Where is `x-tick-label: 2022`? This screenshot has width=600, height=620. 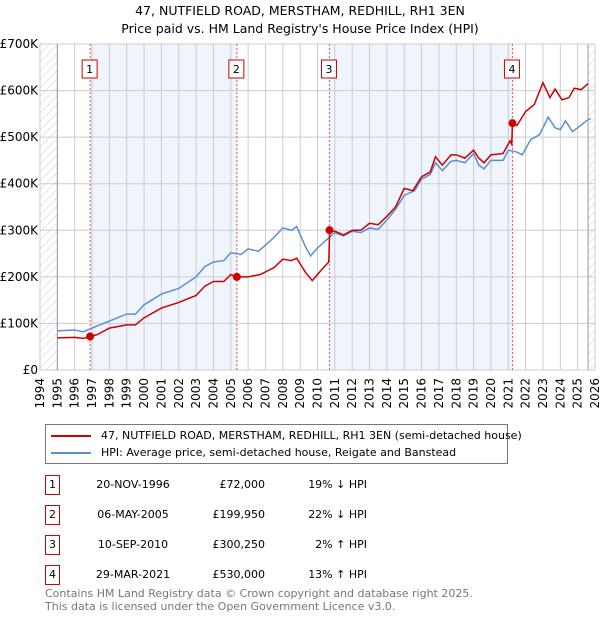
x-tick-label: 2022 is located at coordinates (526, 393).